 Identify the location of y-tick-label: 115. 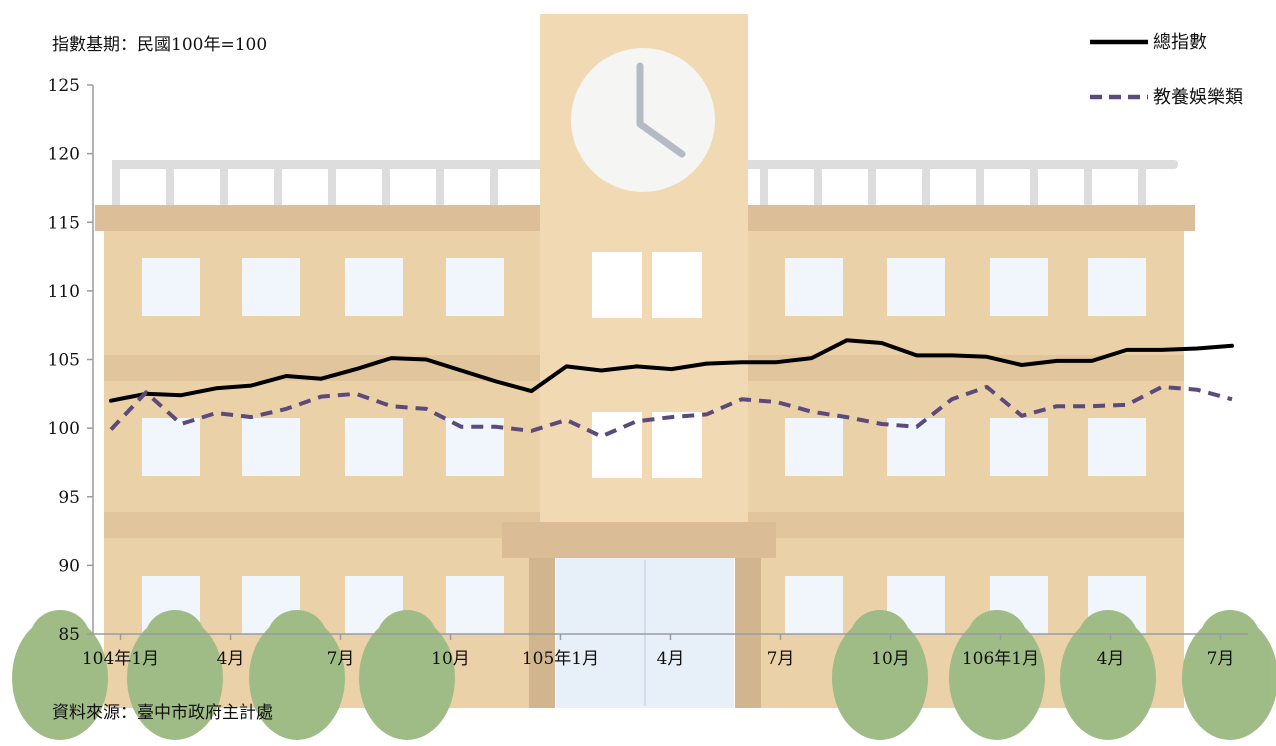
(64, 223).